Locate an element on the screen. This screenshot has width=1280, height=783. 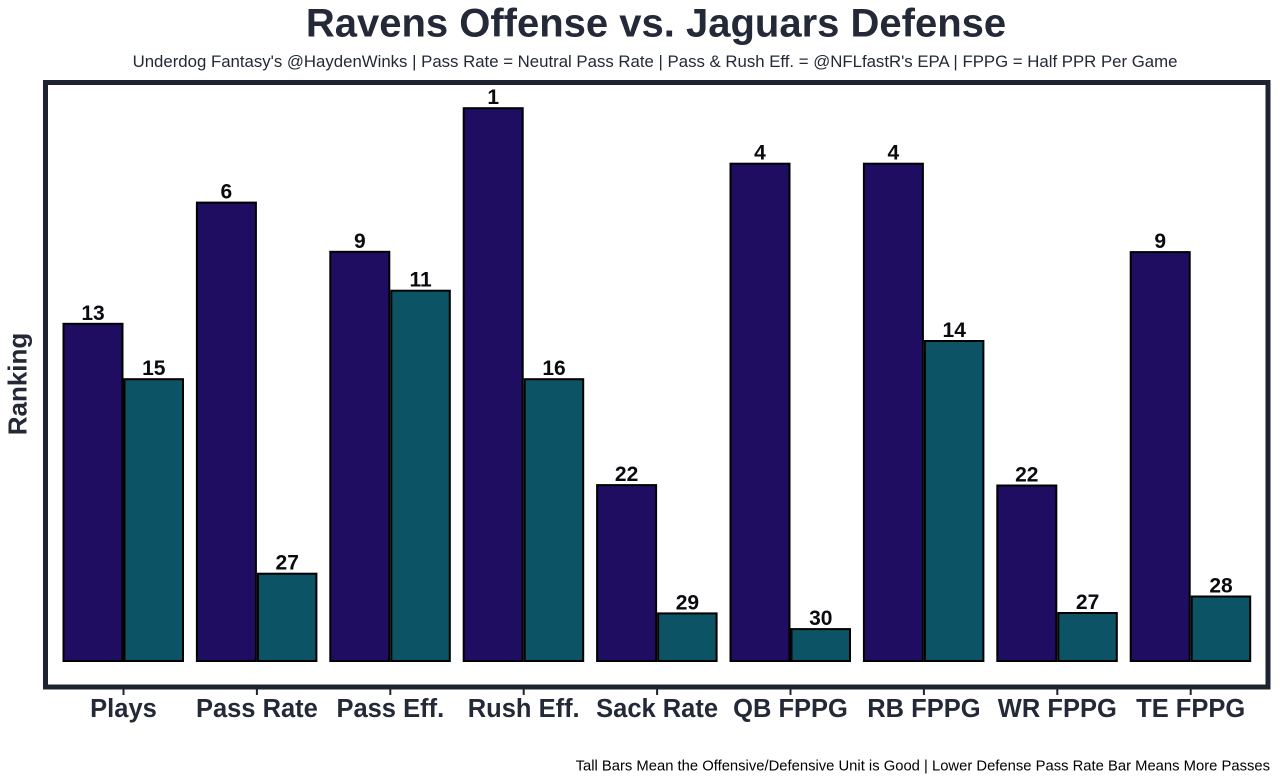
svg-text:Ravens Offense vs. Jaguars Def: Ravens Offense vs. Jaguars Defense is located at coordinates (656, 24).